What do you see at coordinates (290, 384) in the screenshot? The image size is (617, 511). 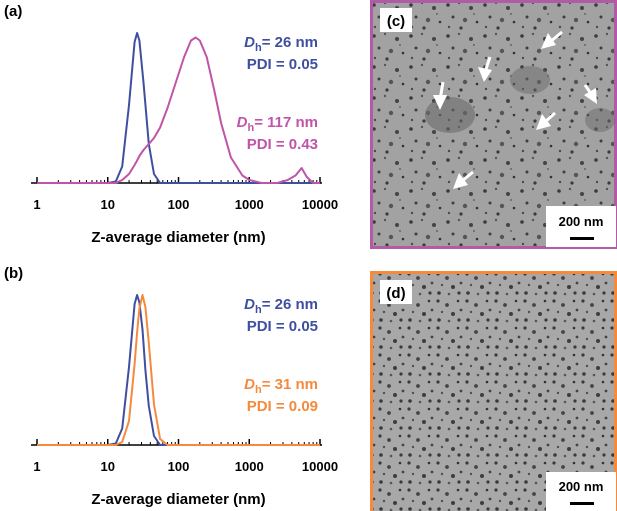 I see `value-text: = 31 nm` at bounding box center [290, 384].